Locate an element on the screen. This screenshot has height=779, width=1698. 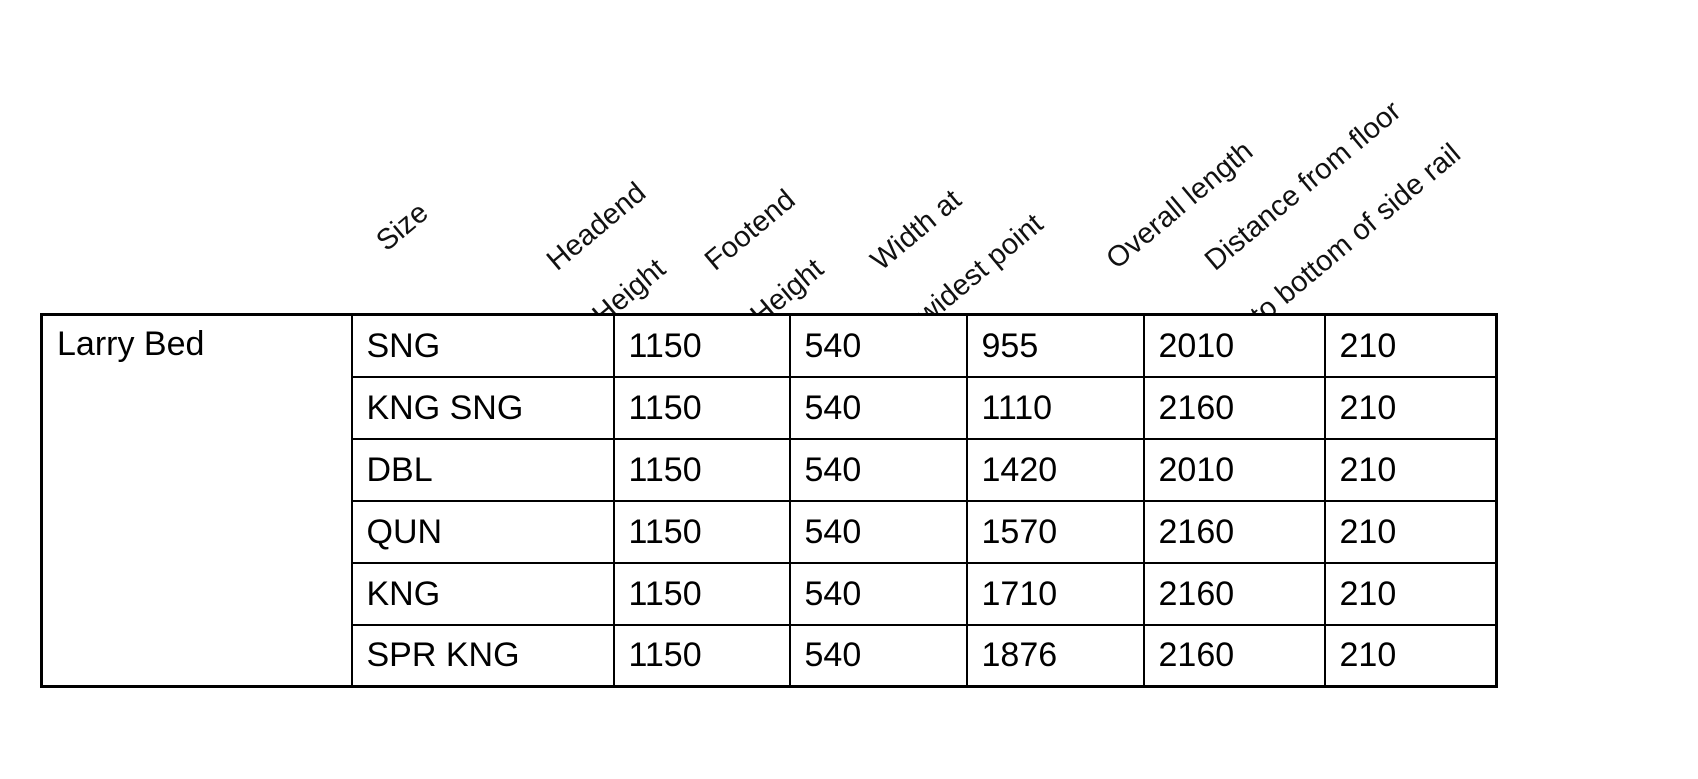
cell-width-widest: 1110 is located at coordinates (1055, 407).